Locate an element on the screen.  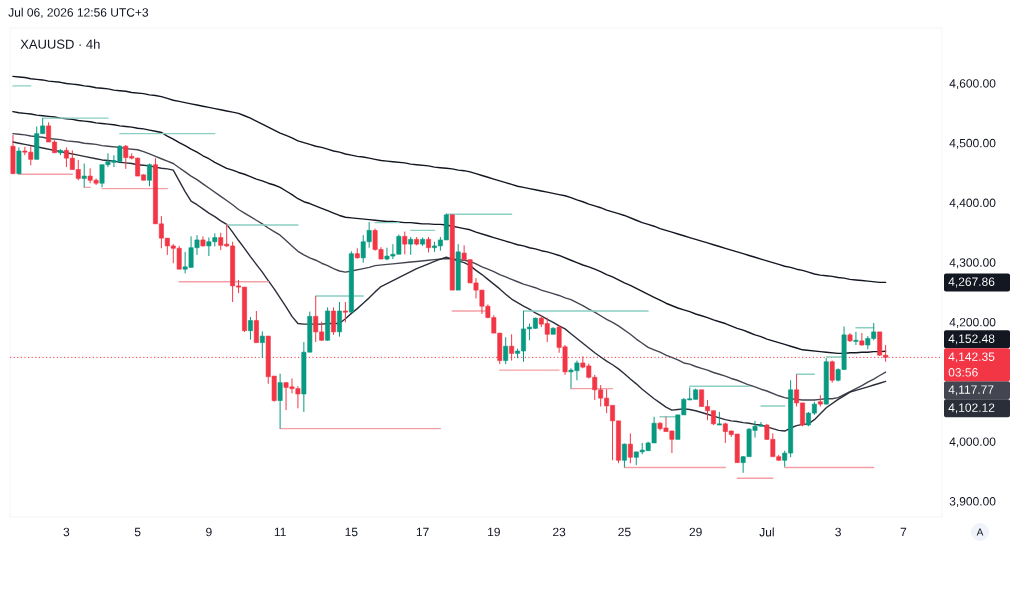
text: 4,117.77 is located at coordinates (971, 390).